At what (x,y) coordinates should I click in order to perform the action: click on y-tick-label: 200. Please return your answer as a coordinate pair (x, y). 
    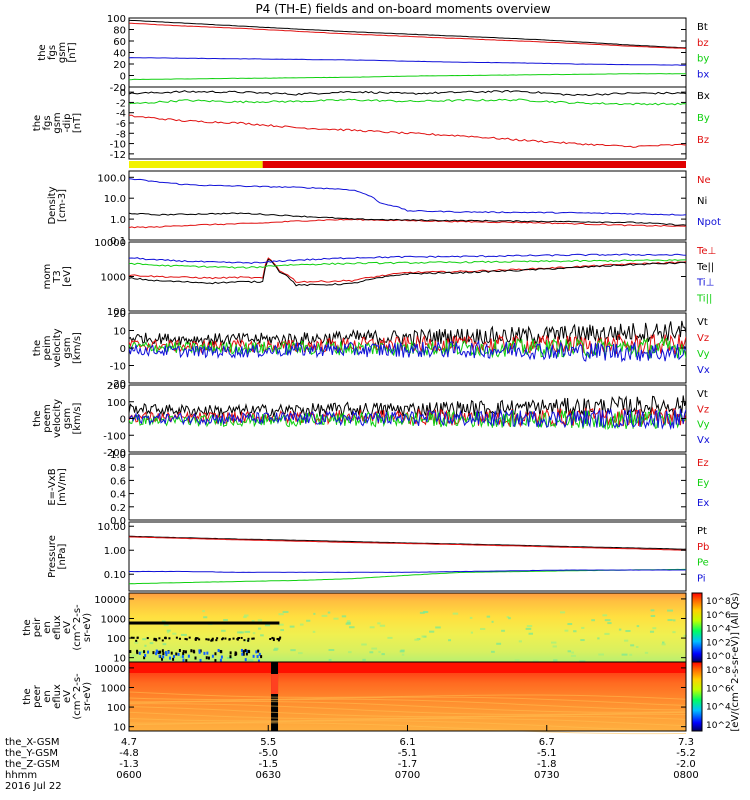
    Looking at the image, I should click on (116, 386).